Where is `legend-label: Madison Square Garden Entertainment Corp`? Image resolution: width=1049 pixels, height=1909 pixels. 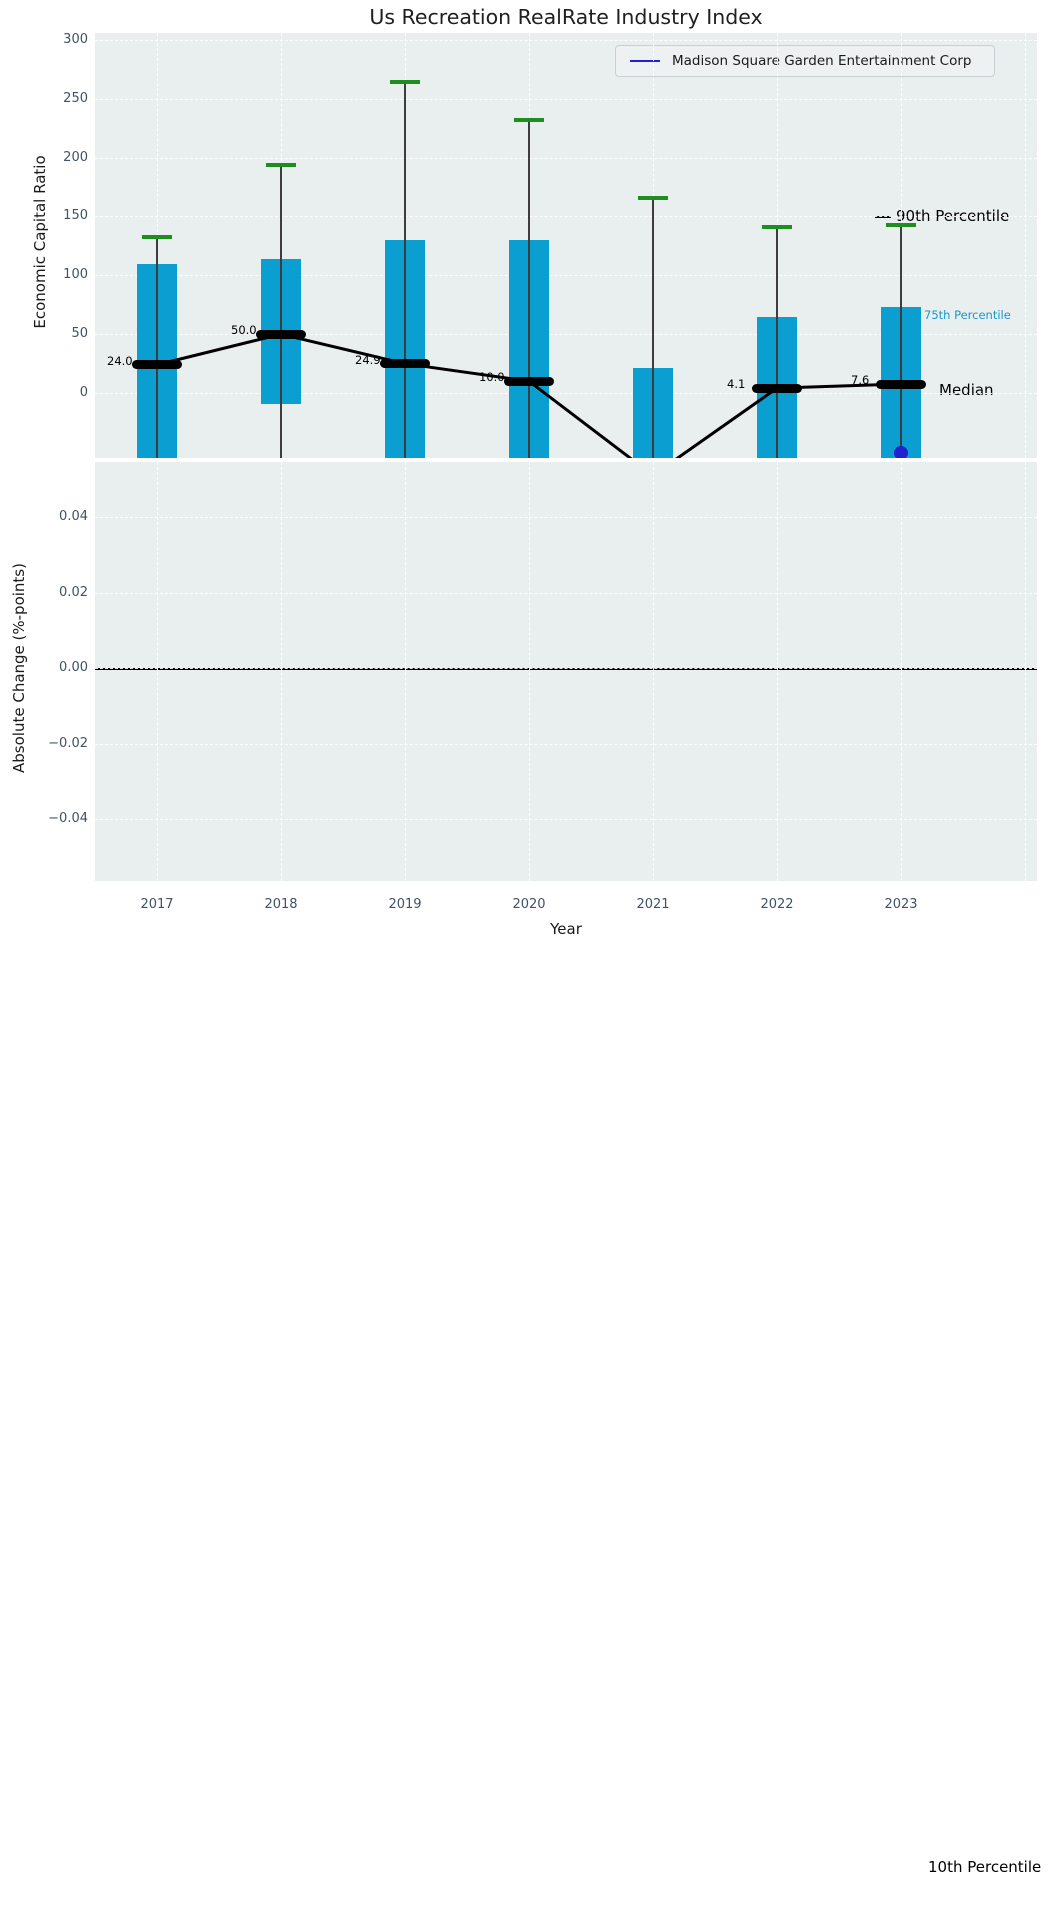
legend-label: Madison Square Garden Entertainment Corp is located at coordinates (822, 61).